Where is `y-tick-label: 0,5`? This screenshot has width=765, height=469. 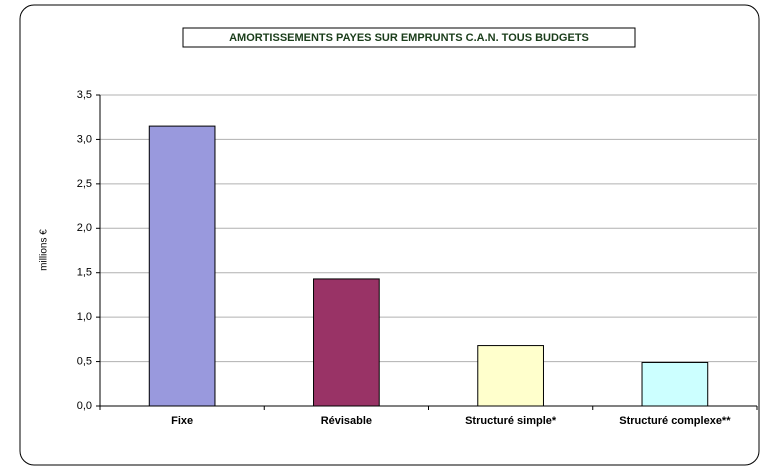 y-tick-label: 0,5 is located at coordinates (84, 361).